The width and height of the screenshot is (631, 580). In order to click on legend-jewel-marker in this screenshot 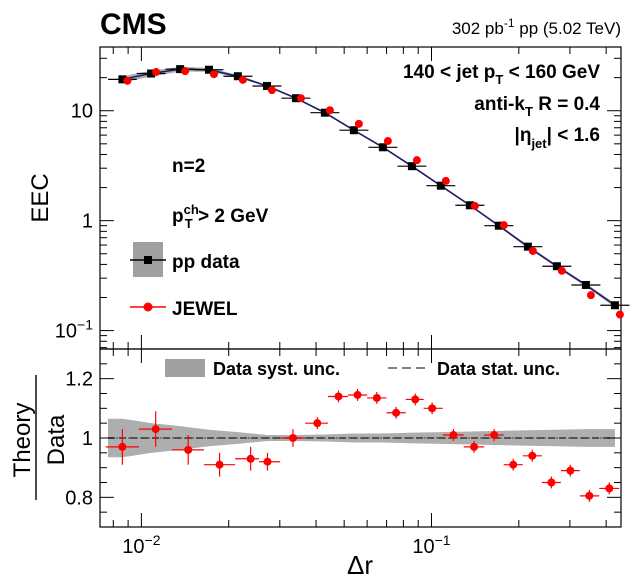, I will do `click(148, 307)`.